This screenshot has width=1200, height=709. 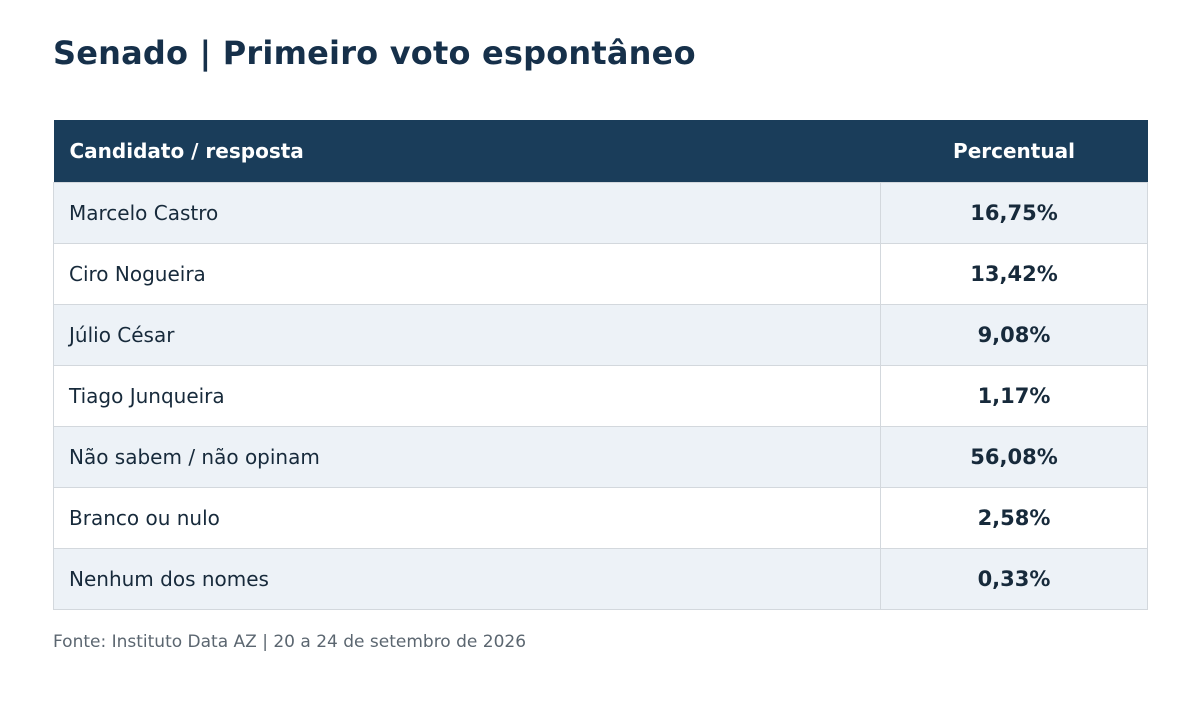 I want to click on candidate-name: Marcelo Castro, so click(x=467, y=213).